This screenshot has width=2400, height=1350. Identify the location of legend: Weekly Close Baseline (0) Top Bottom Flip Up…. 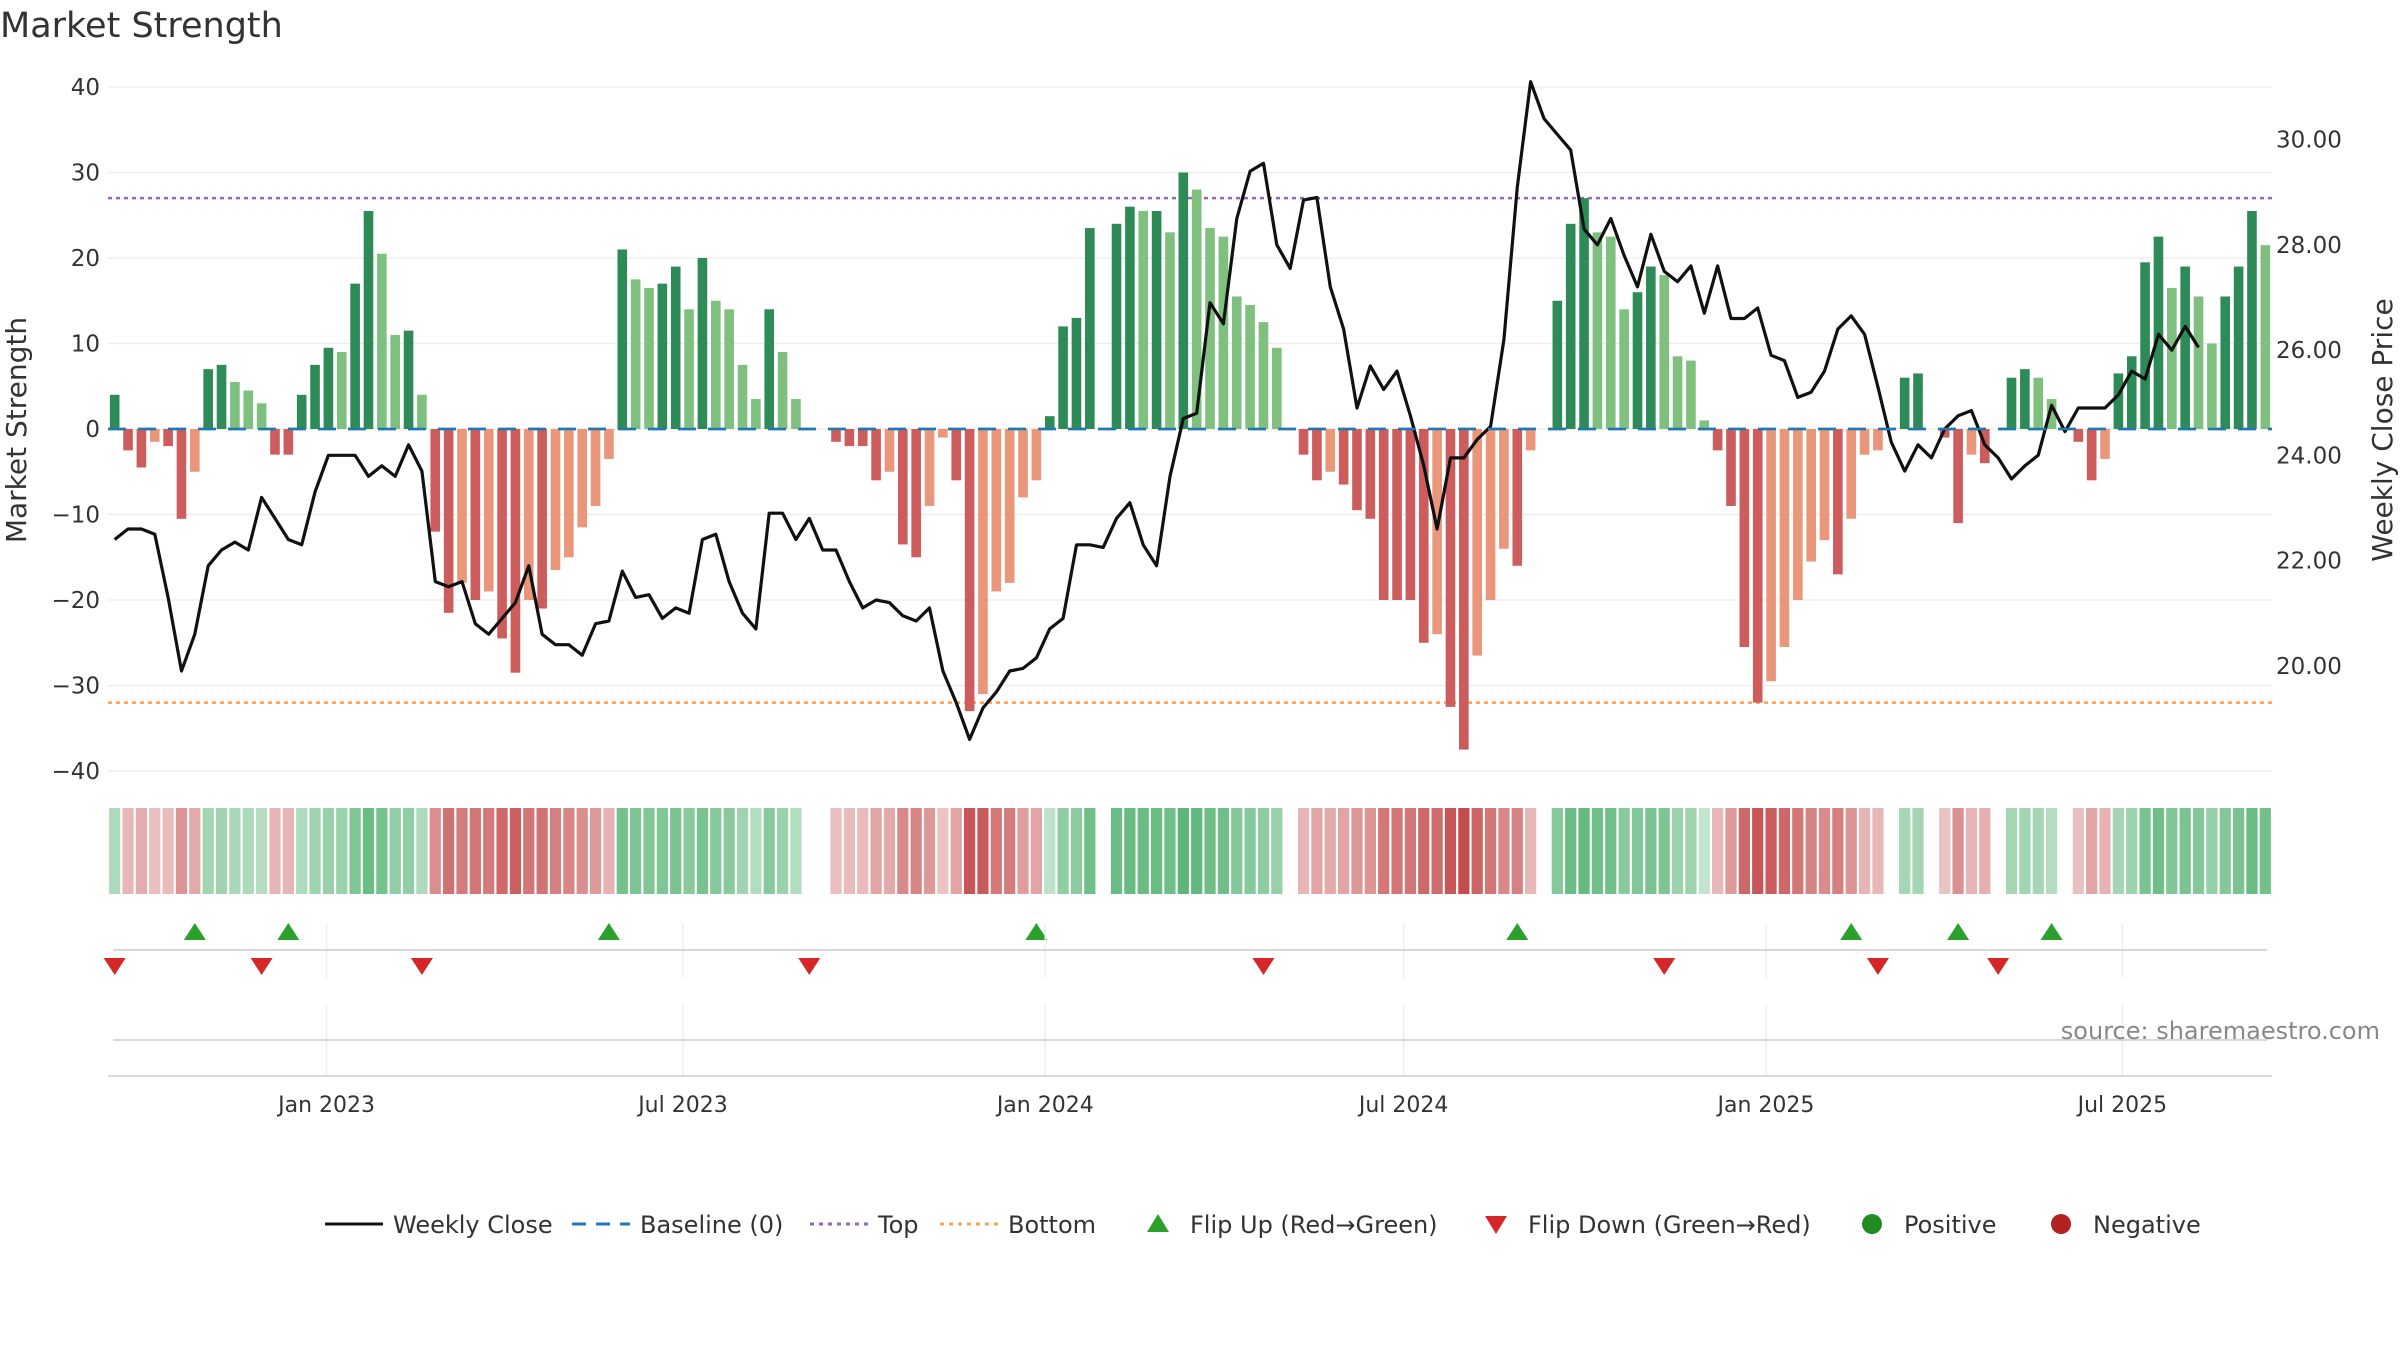
(1263, 1225).